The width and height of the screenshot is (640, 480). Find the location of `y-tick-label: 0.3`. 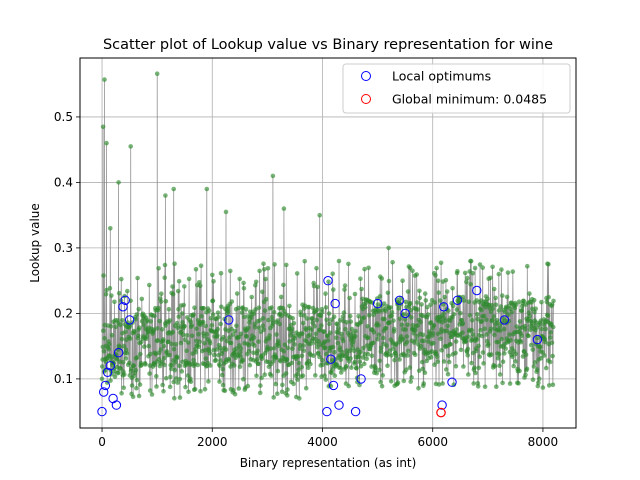

y-tick-label: 0.3 is located at coordinates (63, 248).